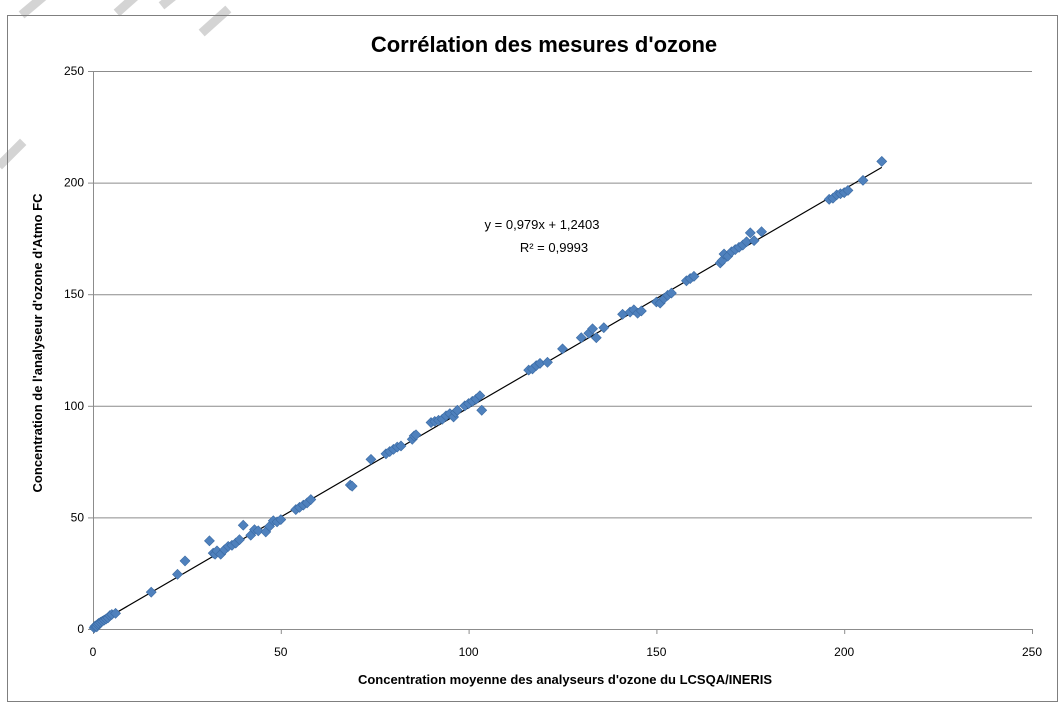 Image resolution: width=1063 pixels, height=702 pixels. Describe the element at coordinates (544, 44) in the screenshot. I see `chart-title: Corrélation des mesures d'ozone` at that location.